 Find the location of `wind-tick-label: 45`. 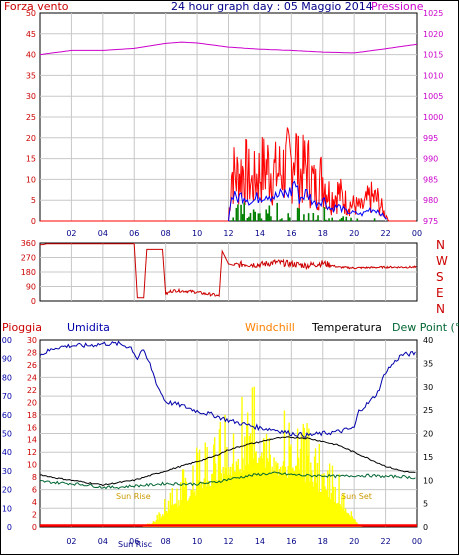

wind-tick-label: 45 is located at coordinates (31, 34).